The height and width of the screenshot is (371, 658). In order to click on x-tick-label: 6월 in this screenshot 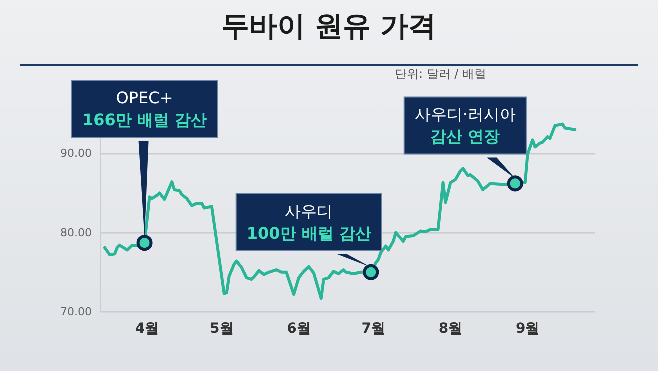, I will do `click(299, 329)`.